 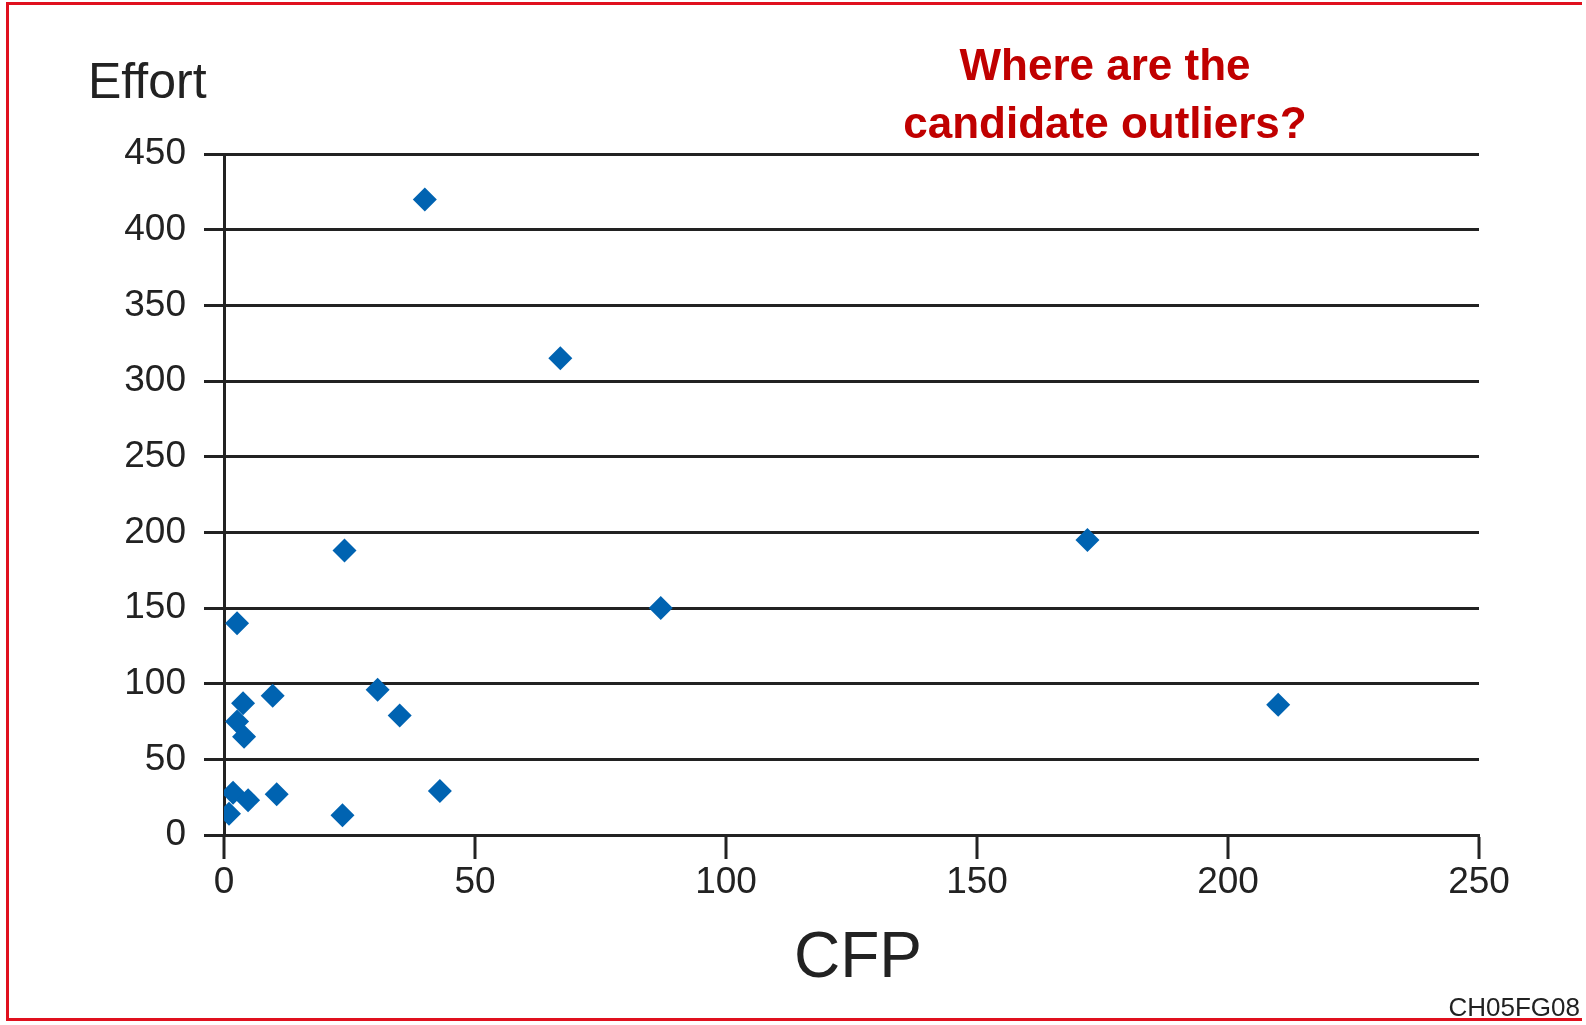 I want to click on y-tick-label: 50, so click(x=165, y=757).